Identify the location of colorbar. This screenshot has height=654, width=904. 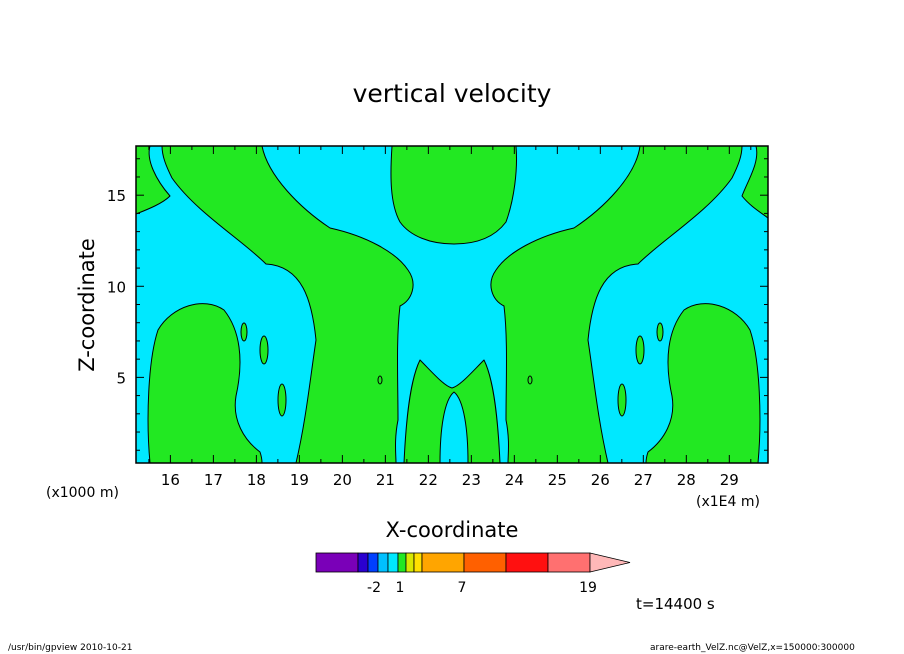
(473, 562).